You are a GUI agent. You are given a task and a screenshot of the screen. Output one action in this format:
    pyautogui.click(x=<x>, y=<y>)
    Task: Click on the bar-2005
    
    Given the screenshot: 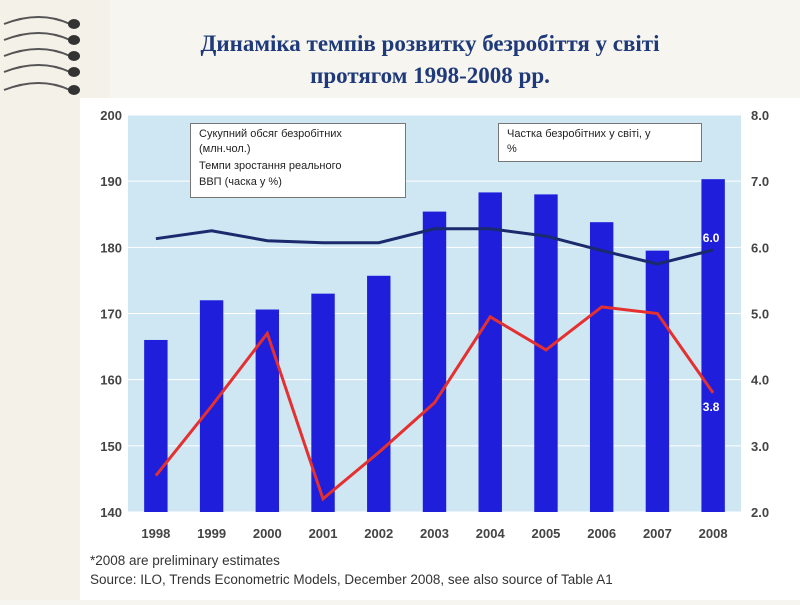 What is the action you would take?
    pyautogui.click(x=546, y=353)
    